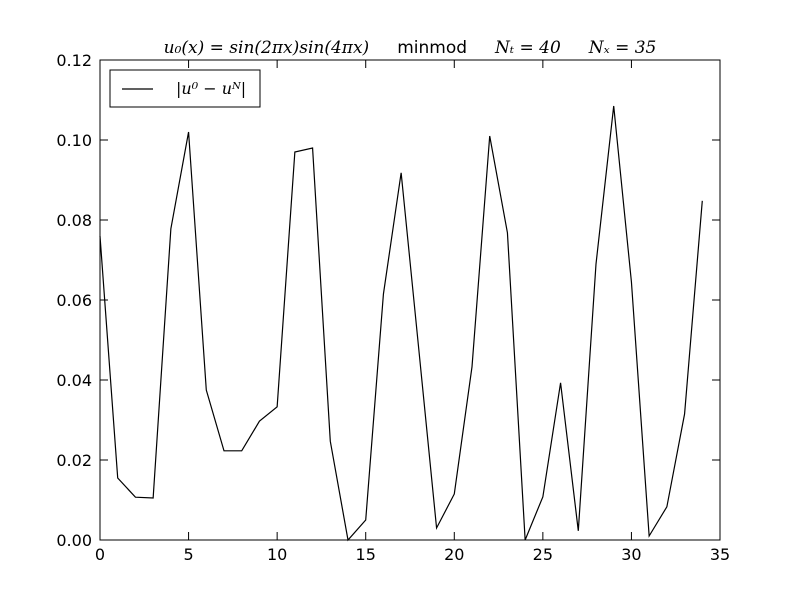  What do you see at coordinates (74, 220) in the screenshot?
I see `y-tick-label: 0.08` at bounding box center [74, 220].